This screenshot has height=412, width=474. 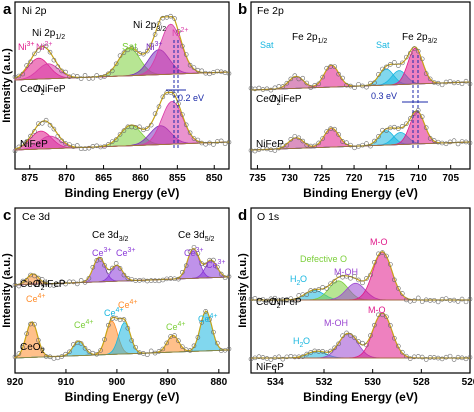 What do you see at coordinates (7, 85) in the screenshot?
I see `y-axis-label-a: Intensity (a.u.)` at bounding box center [7, 85].